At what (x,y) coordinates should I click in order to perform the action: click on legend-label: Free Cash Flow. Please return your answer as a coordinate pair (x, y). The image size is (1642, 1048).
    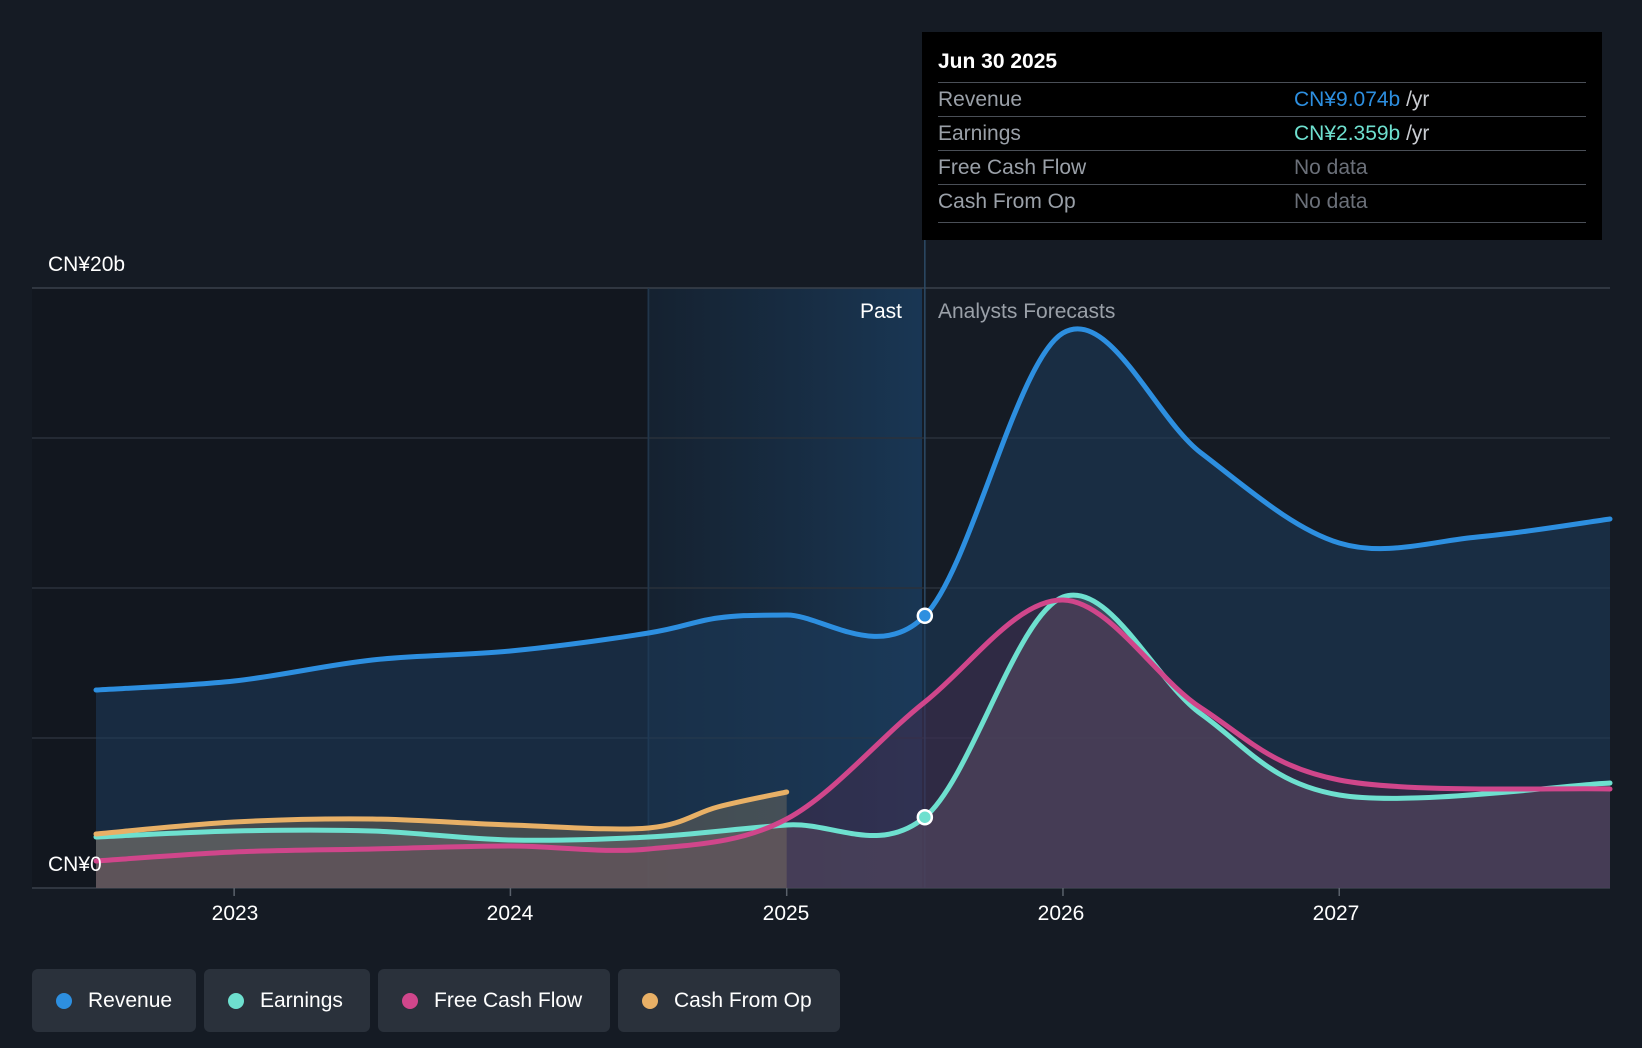
    Looking at the image, I should click on (508, 1000).